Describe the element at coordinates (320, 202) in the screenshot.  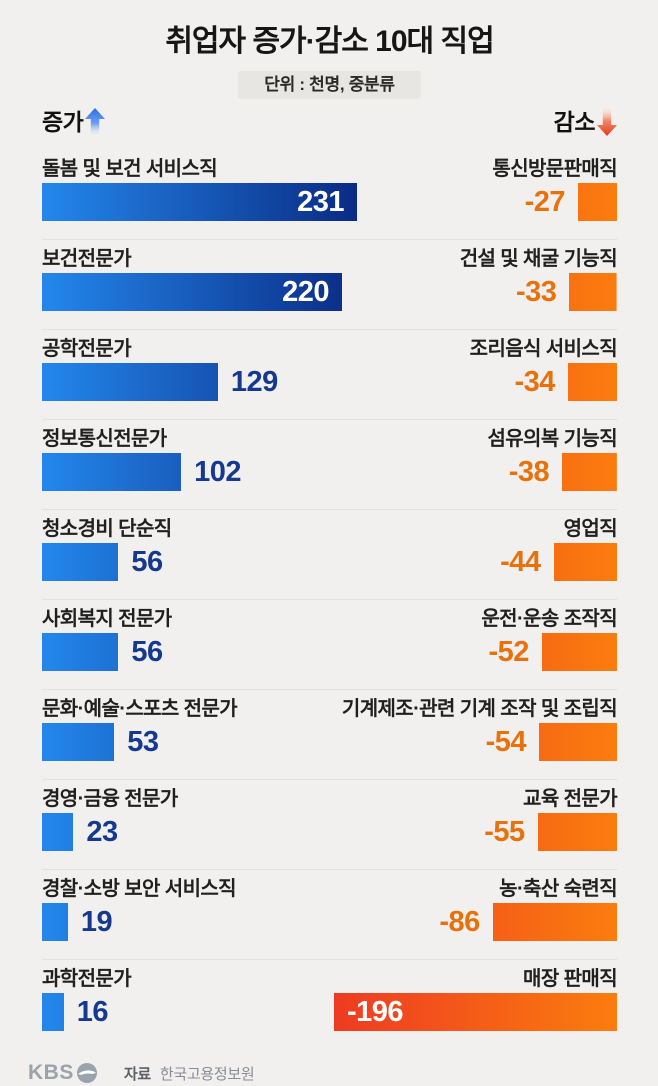
I see `increase-value: 231` at that location.